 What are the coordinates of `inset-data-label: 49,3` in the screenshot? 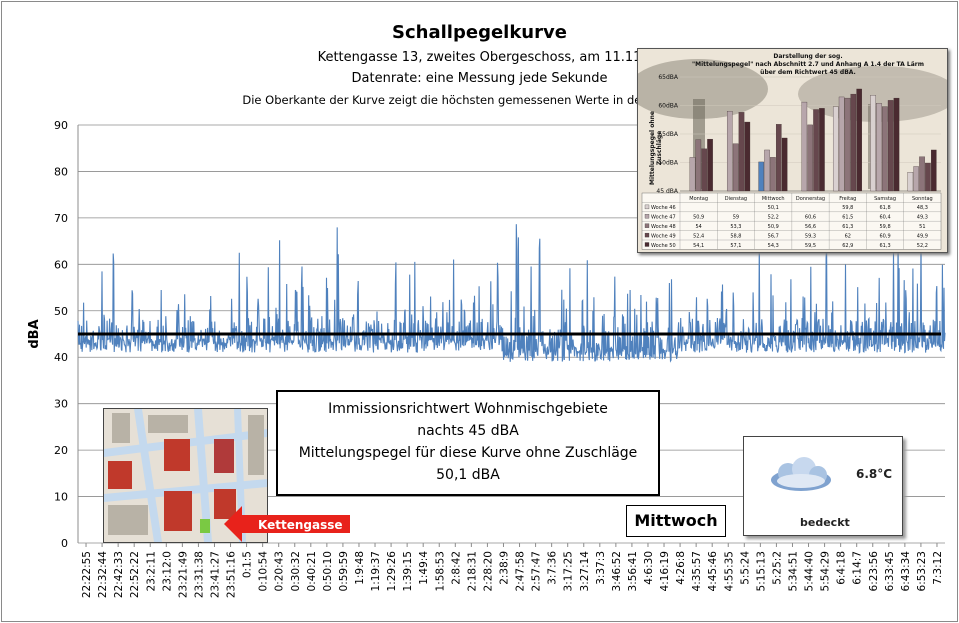 It's located at (922, 218).